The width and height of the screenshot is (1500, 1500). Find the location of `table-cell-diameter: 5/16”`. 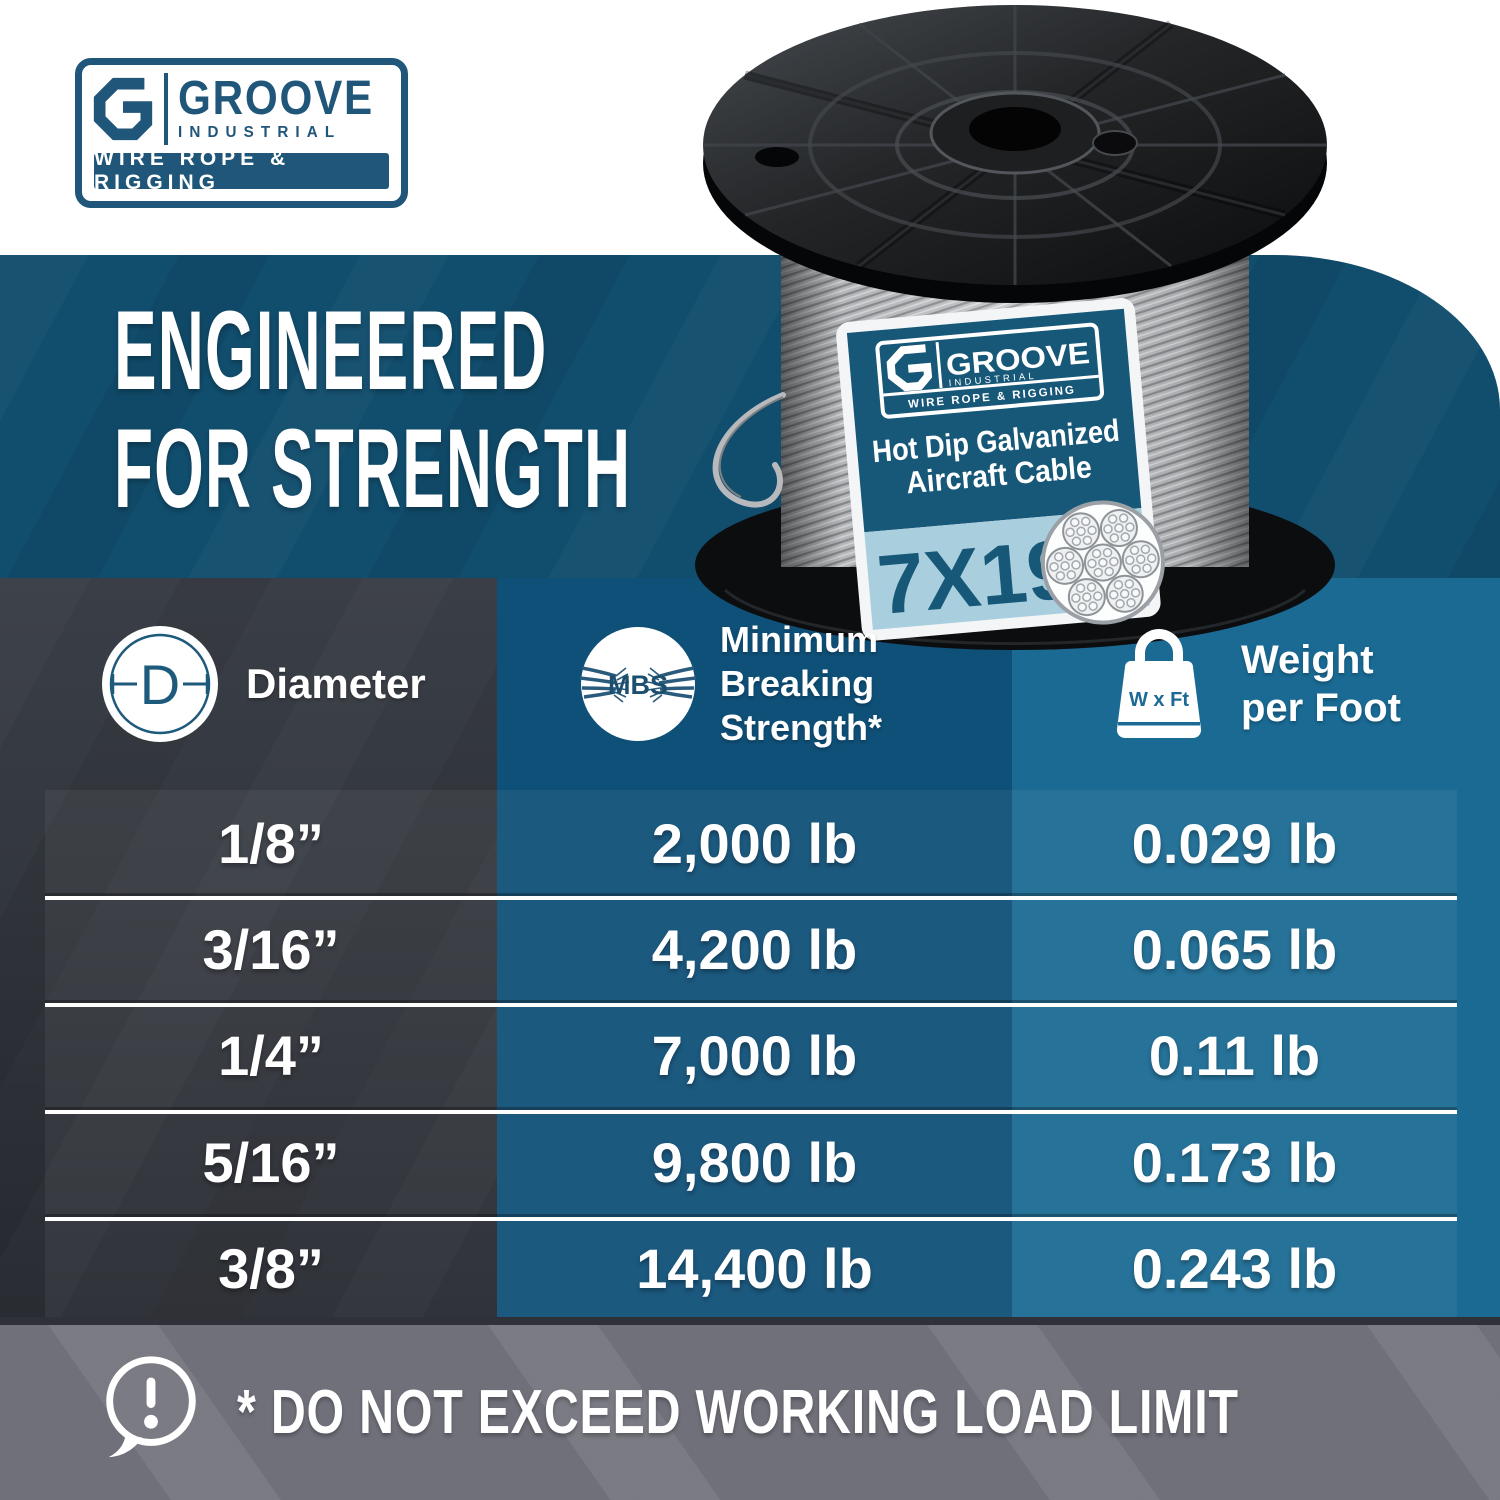

table-cell-diameter: 5/16” is located at coordinates (271, 1162).